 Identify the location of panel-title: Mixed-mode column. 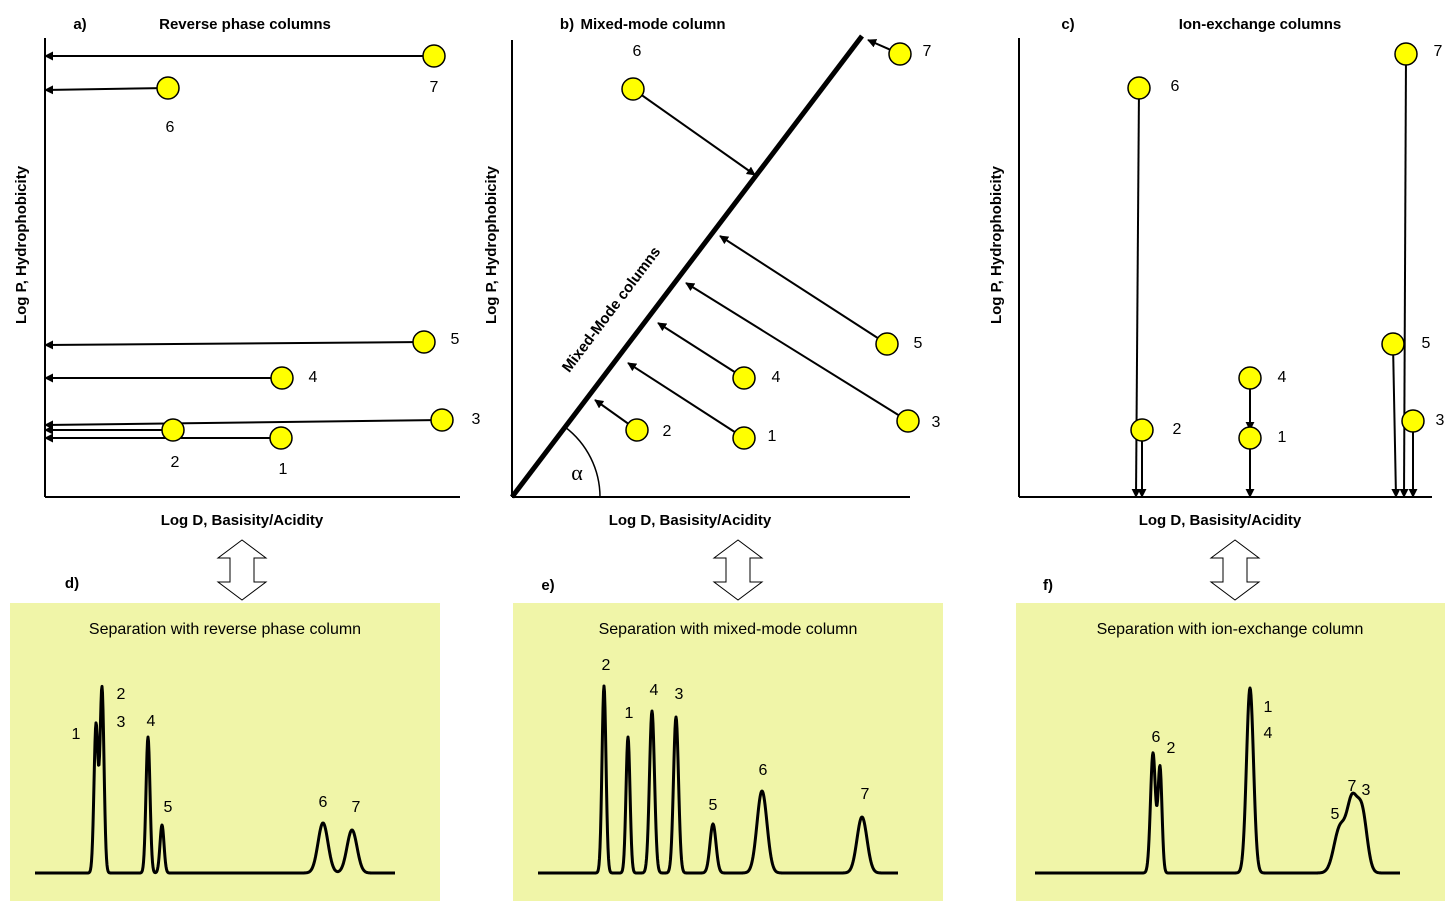
(652, 24).